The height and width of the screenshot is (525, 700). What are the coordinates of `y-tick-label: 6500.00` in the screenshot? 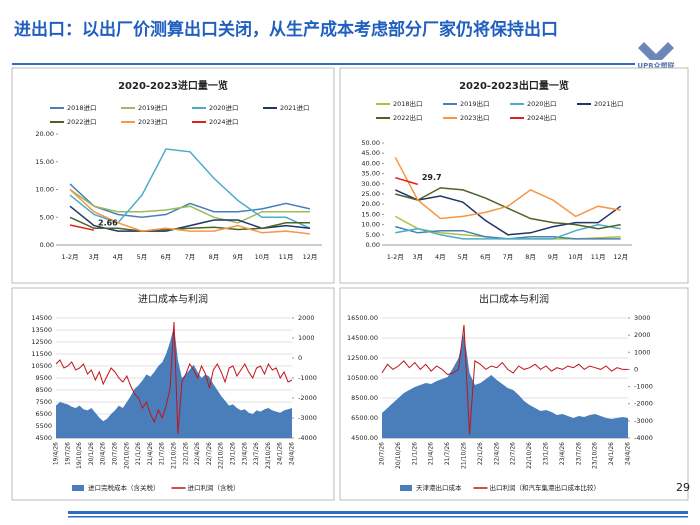 It's located at (364, 418).